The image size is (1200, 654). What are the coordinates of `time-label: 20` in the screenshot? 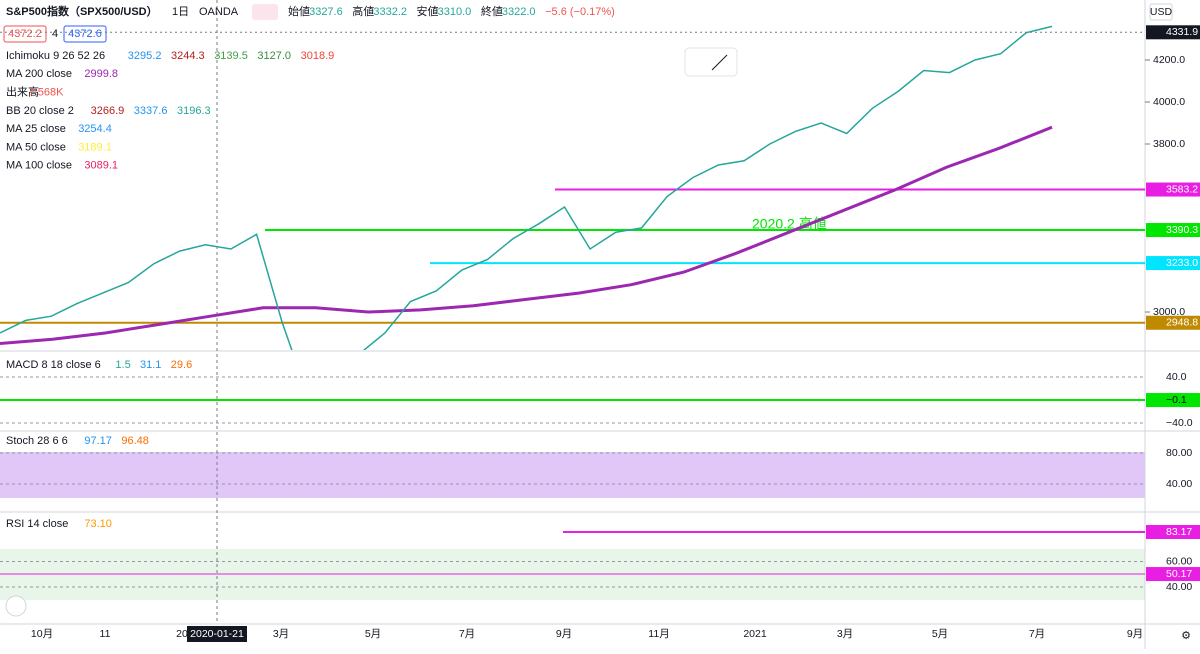 It's located at (182, 634).